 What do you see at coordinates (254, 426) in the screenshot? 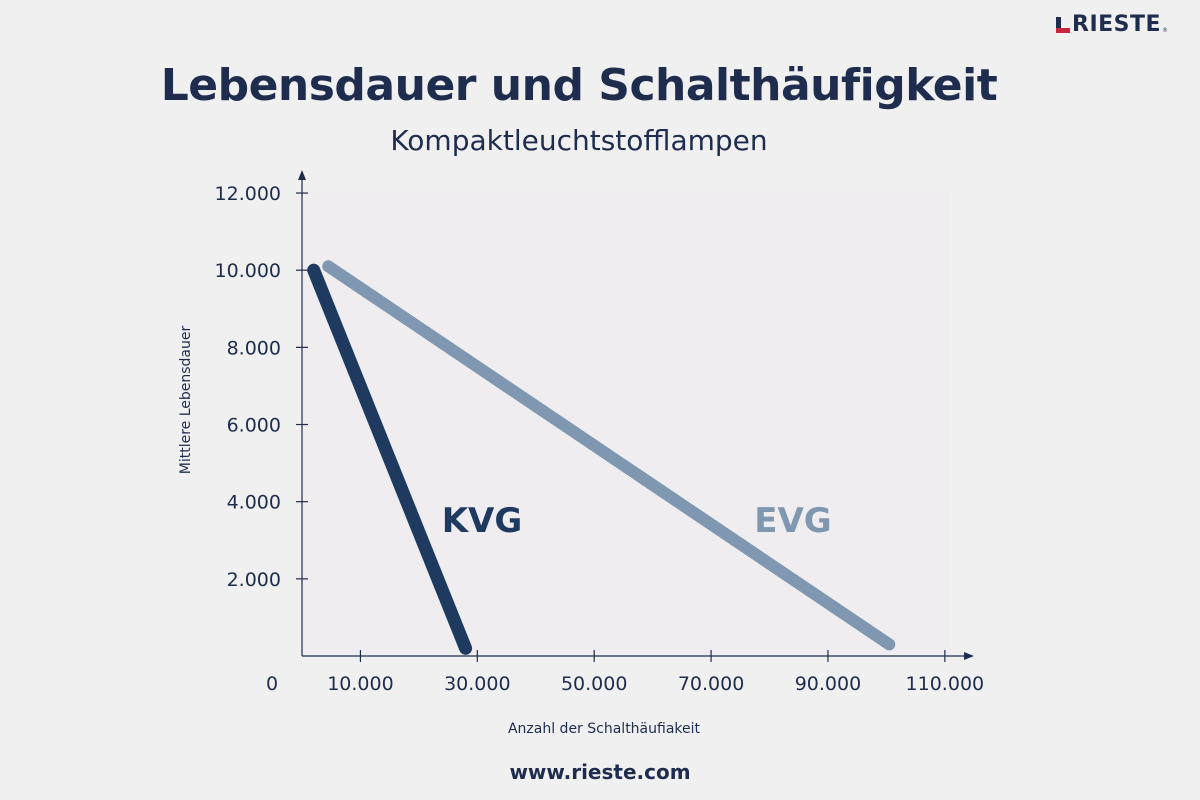
I see `y-tick-label: 6.000` at bounding box center [254, 426].